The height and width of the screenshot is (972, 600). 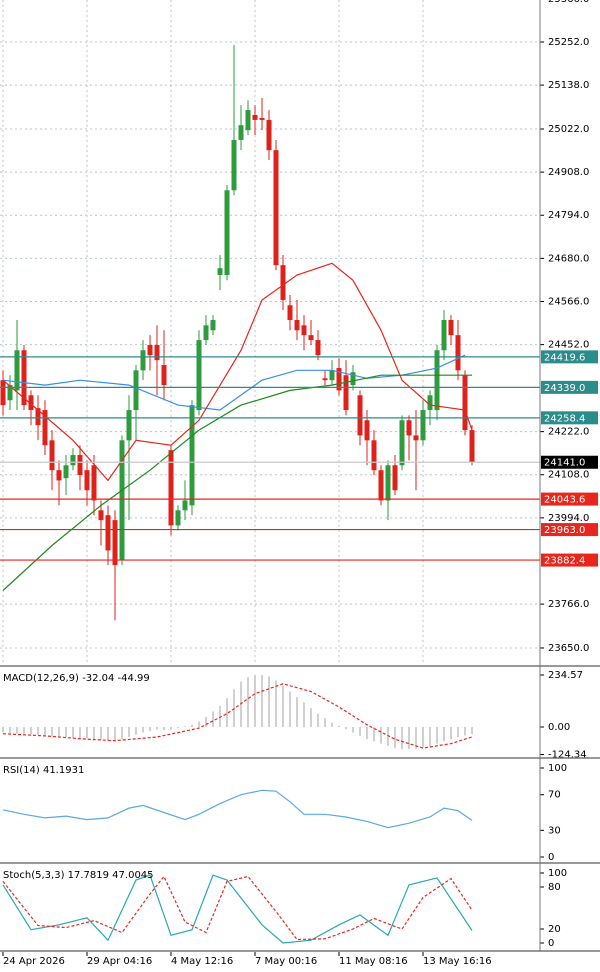 What do you see at coordinates (557, 768) in the screenshot?
I see `y-tick-label: 100` at bounding box center [557, 768].